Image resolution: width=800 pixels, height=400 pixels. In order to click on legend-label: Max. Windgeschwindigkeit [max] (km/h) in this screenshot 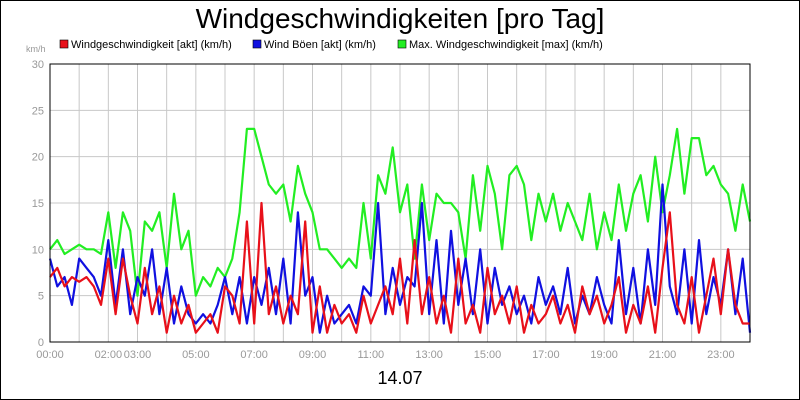, I will do `click(506, 45)`.